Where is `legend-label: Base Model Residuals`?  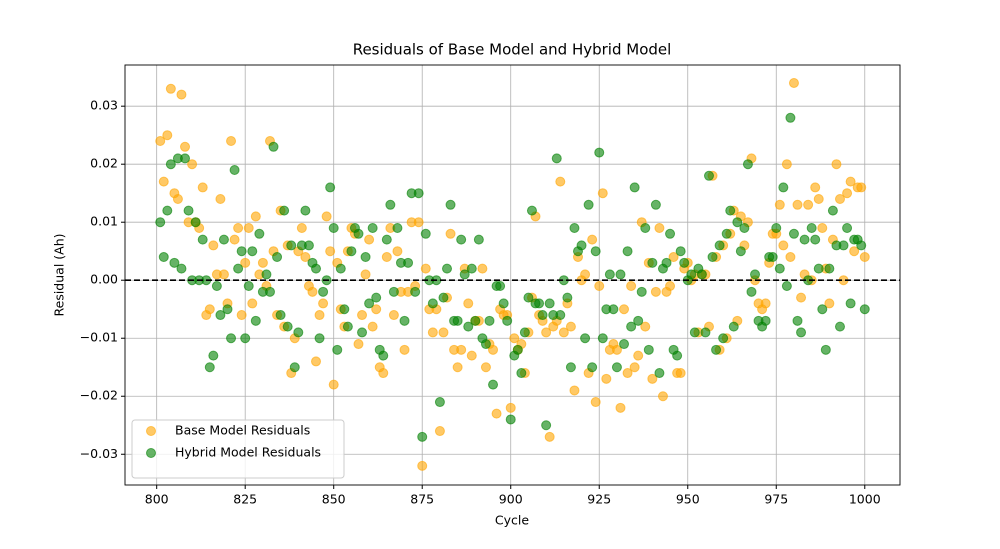 legend-label: Base Model Residuals is located at coordinates (242, 430).